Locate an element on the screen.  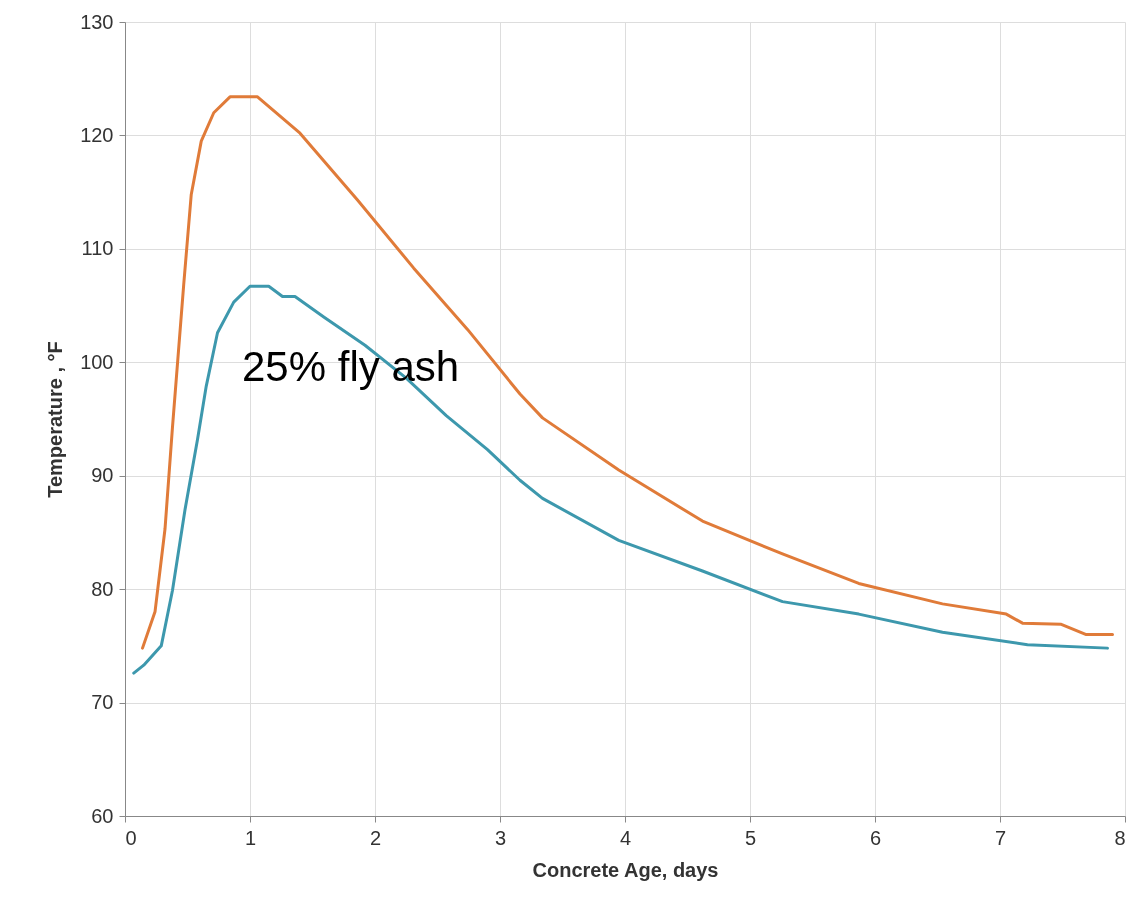
x-tick-label: 0 is located at coordinates (131, 837).